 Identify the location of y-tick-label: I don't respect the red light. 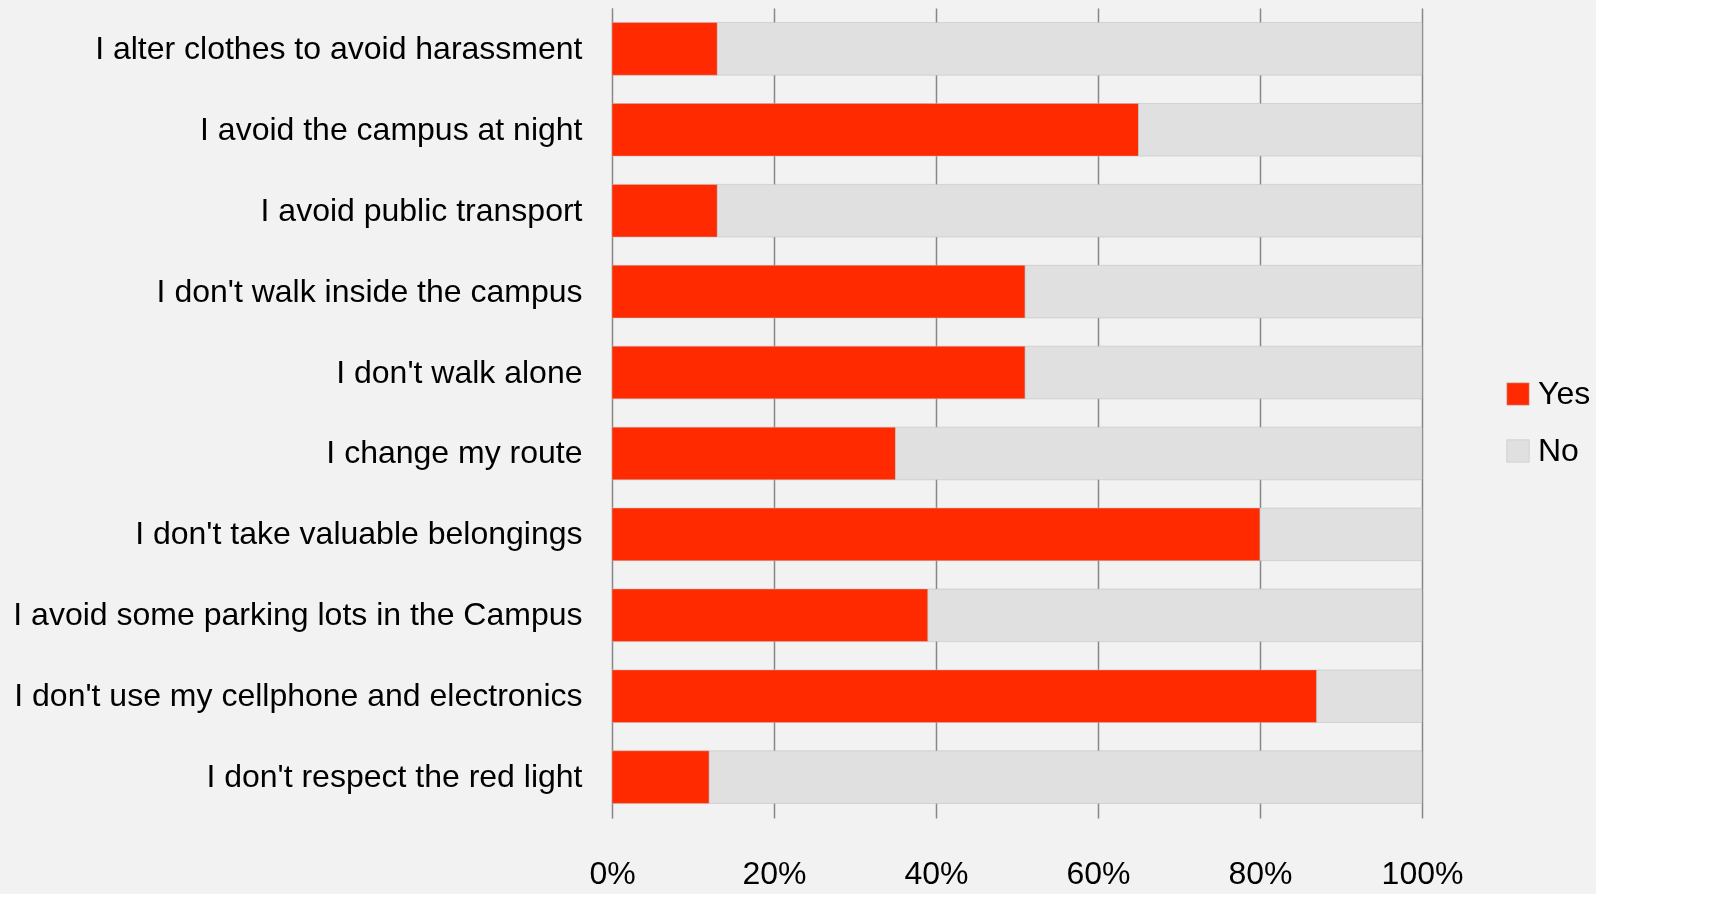
(394, 776).